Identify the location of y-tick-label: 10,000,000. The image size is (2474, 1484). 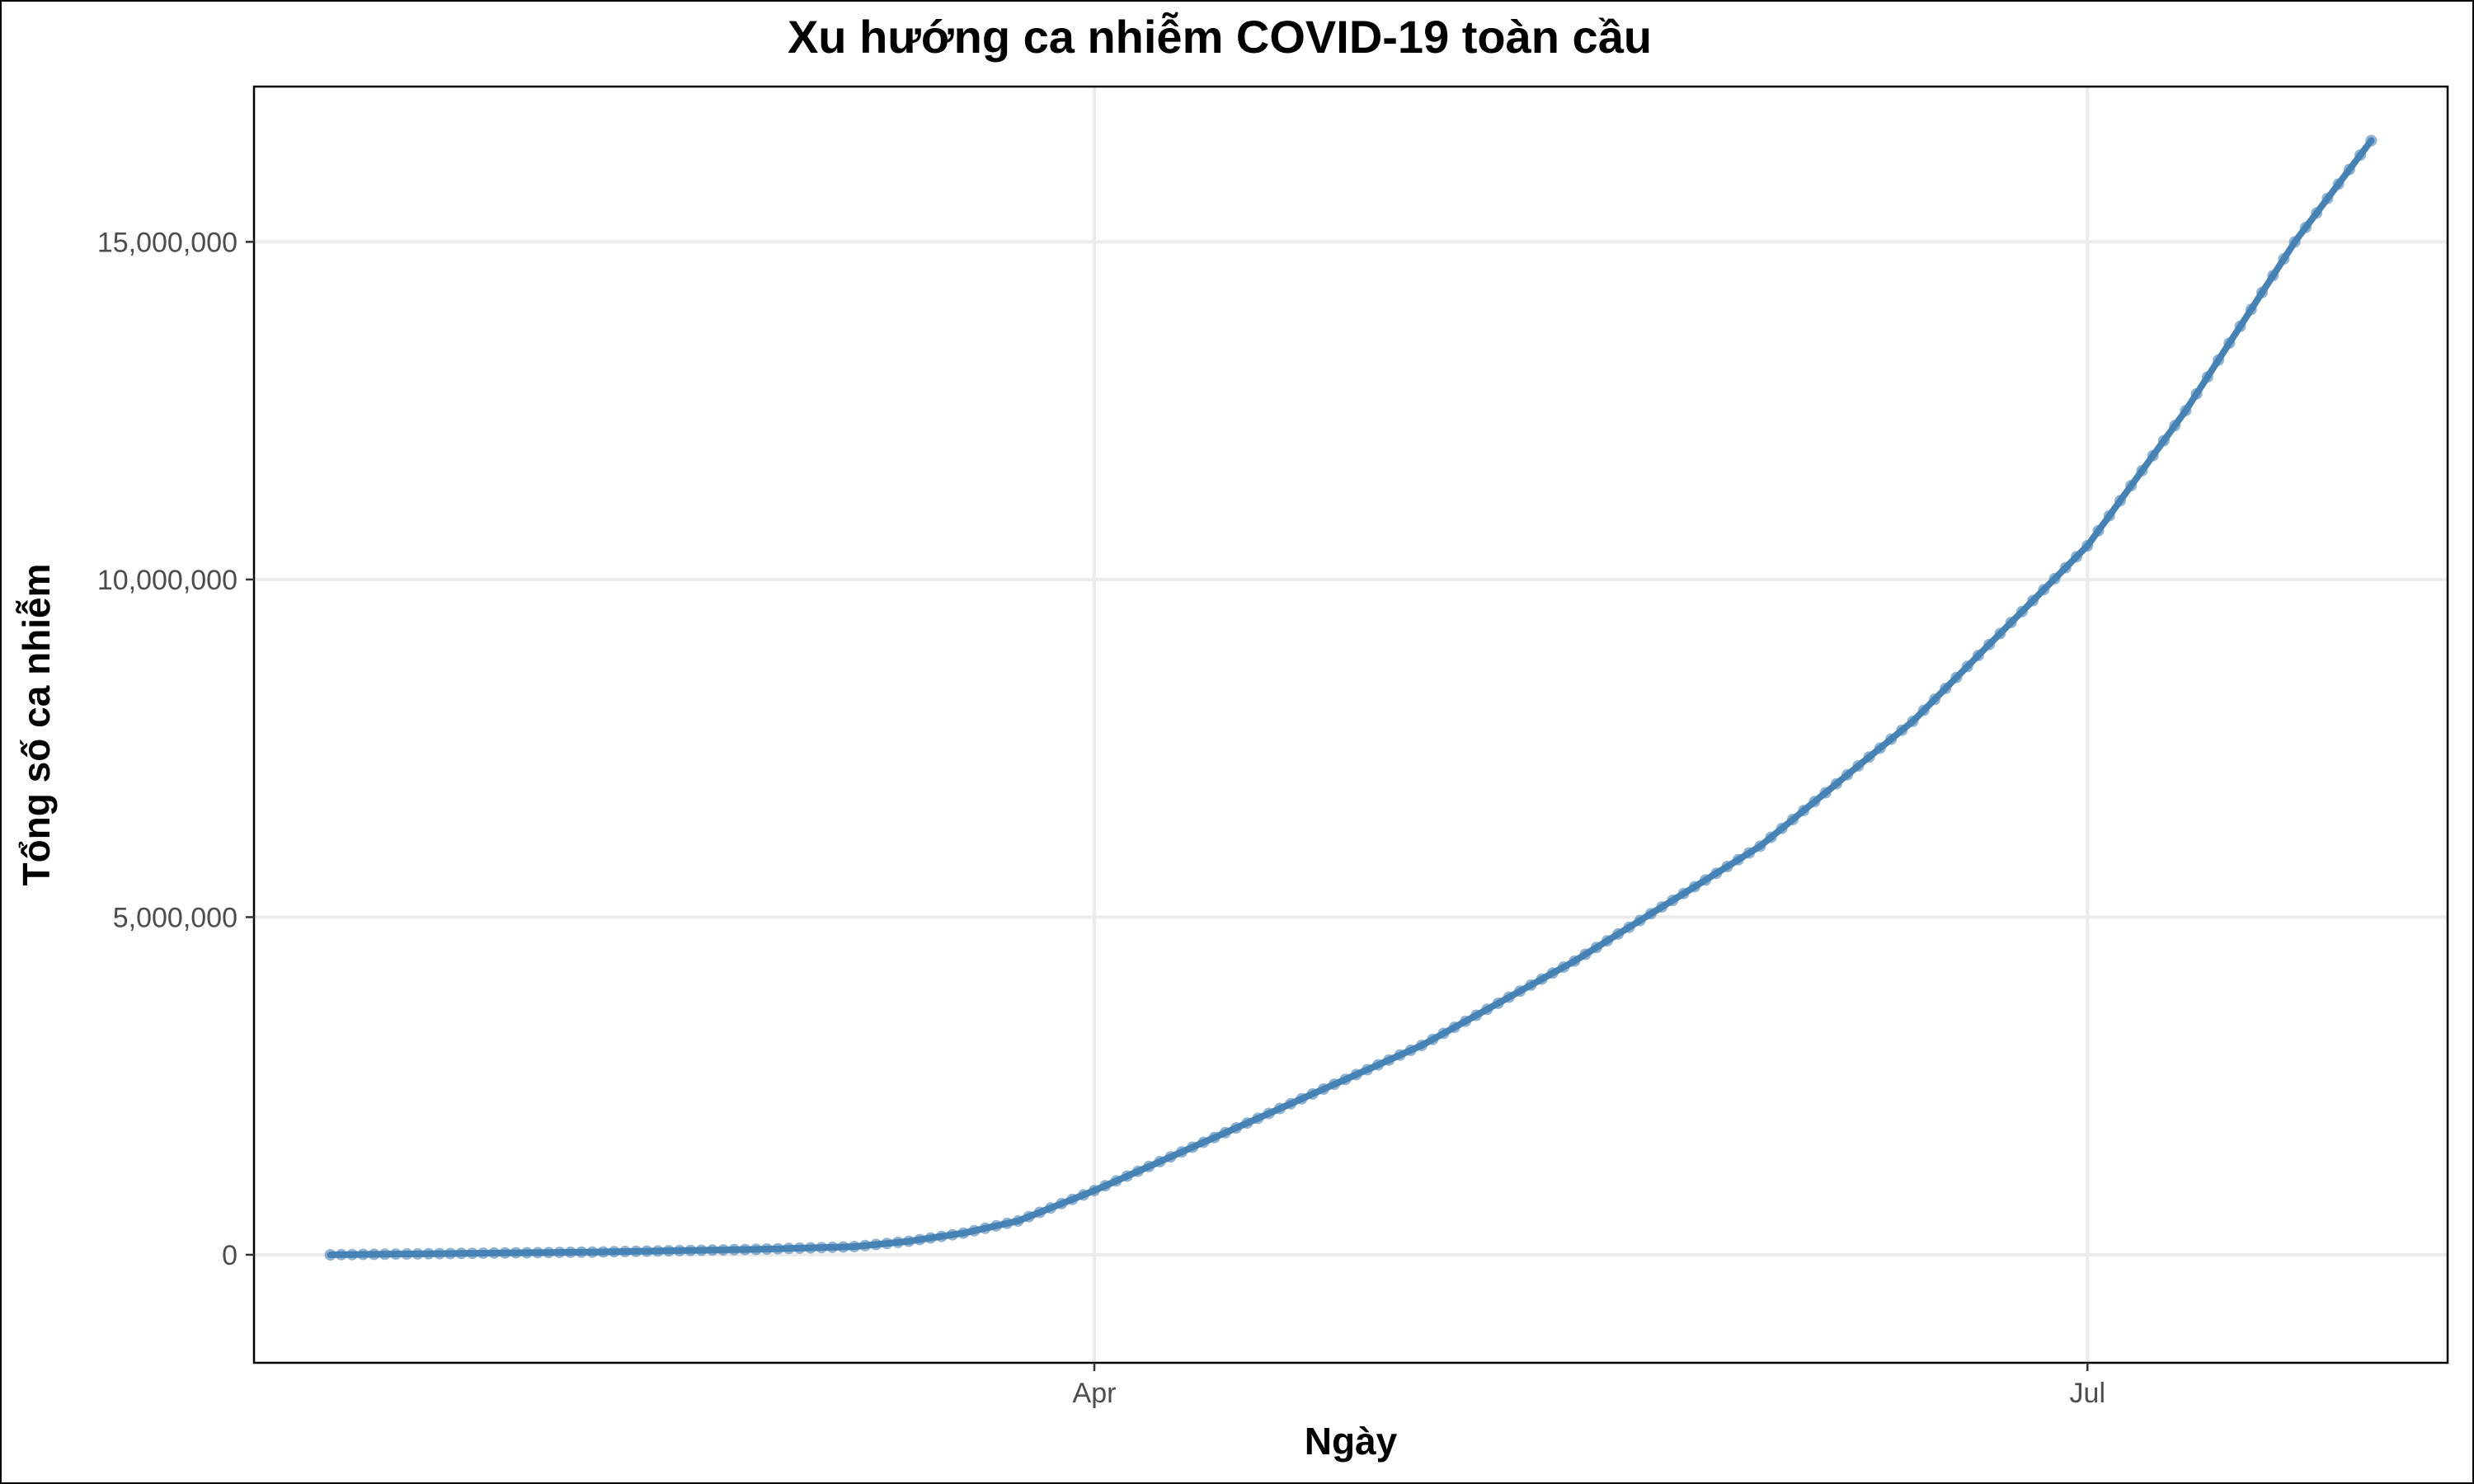
(167, 580).